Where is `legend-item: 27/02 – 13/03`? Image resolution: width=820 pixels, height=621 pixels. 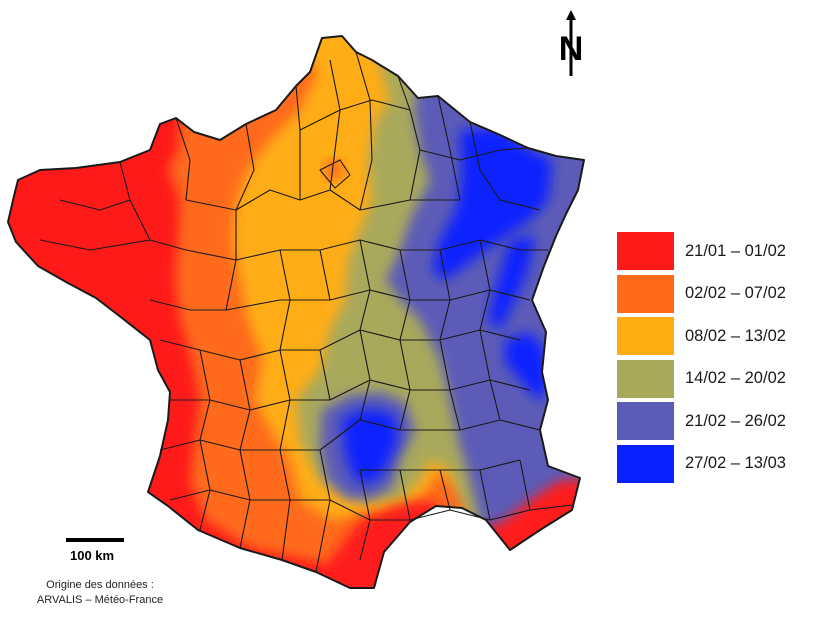
legend-item: 27/02 – 13/03 is located at coordinates (717, 464).